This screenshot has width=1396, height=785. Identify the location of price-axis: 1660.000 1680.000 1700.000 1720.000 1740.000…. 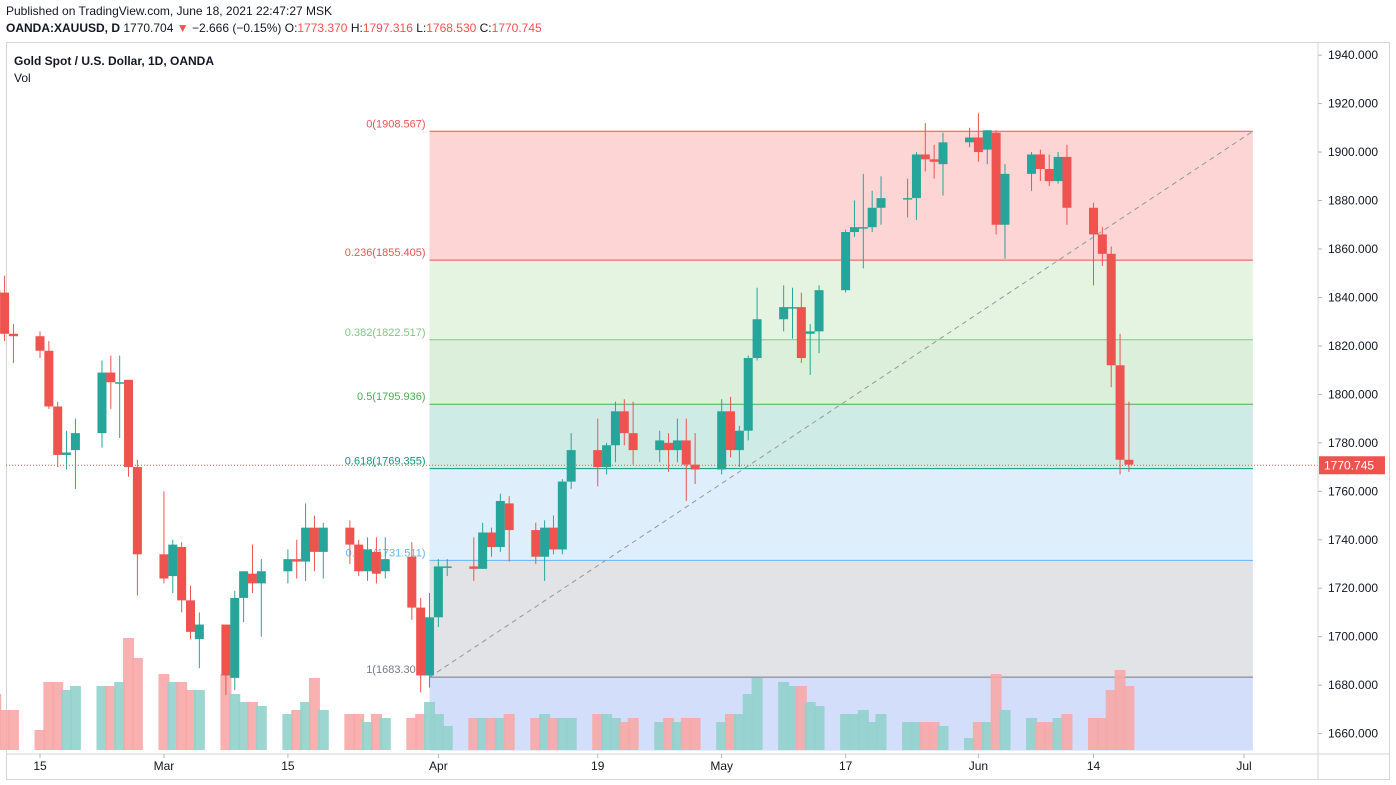
(1351, 394).